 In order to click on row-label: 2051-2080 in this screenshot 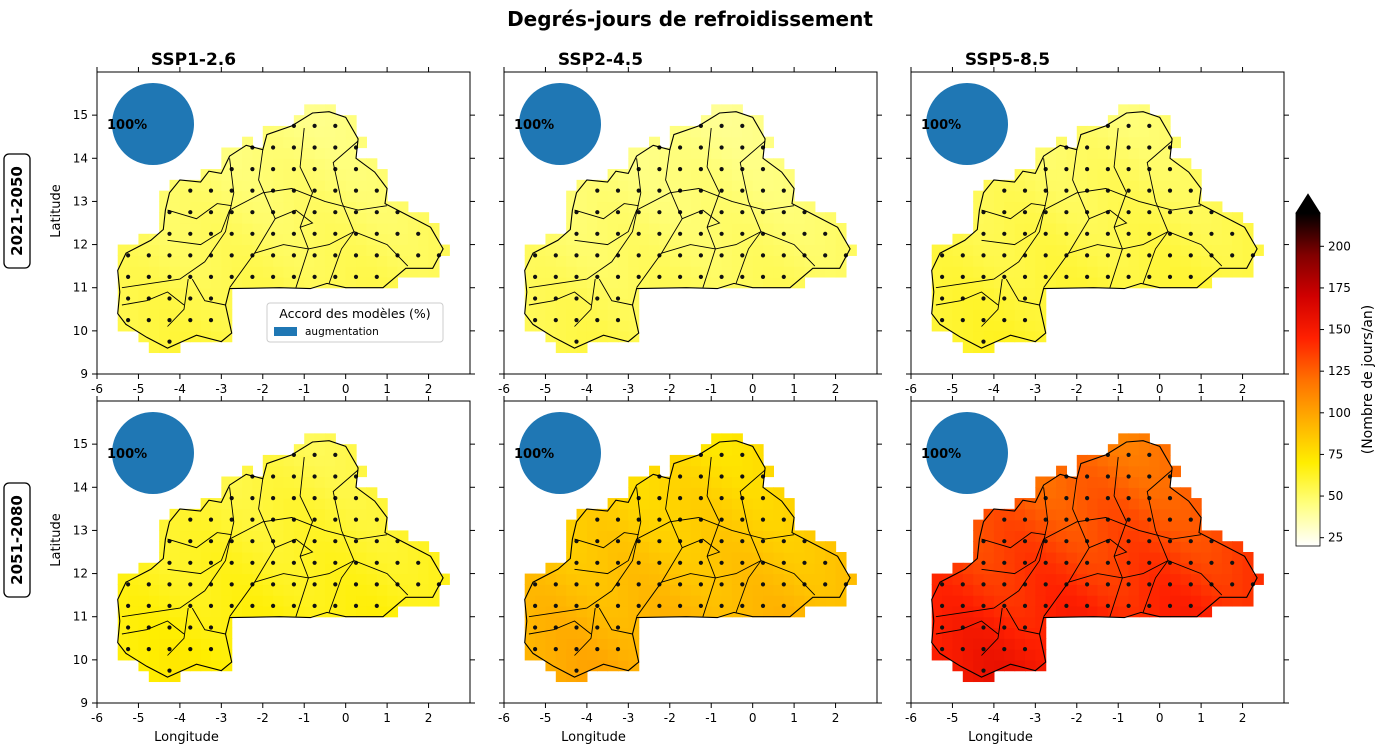, I will do `click(17, 540)`.